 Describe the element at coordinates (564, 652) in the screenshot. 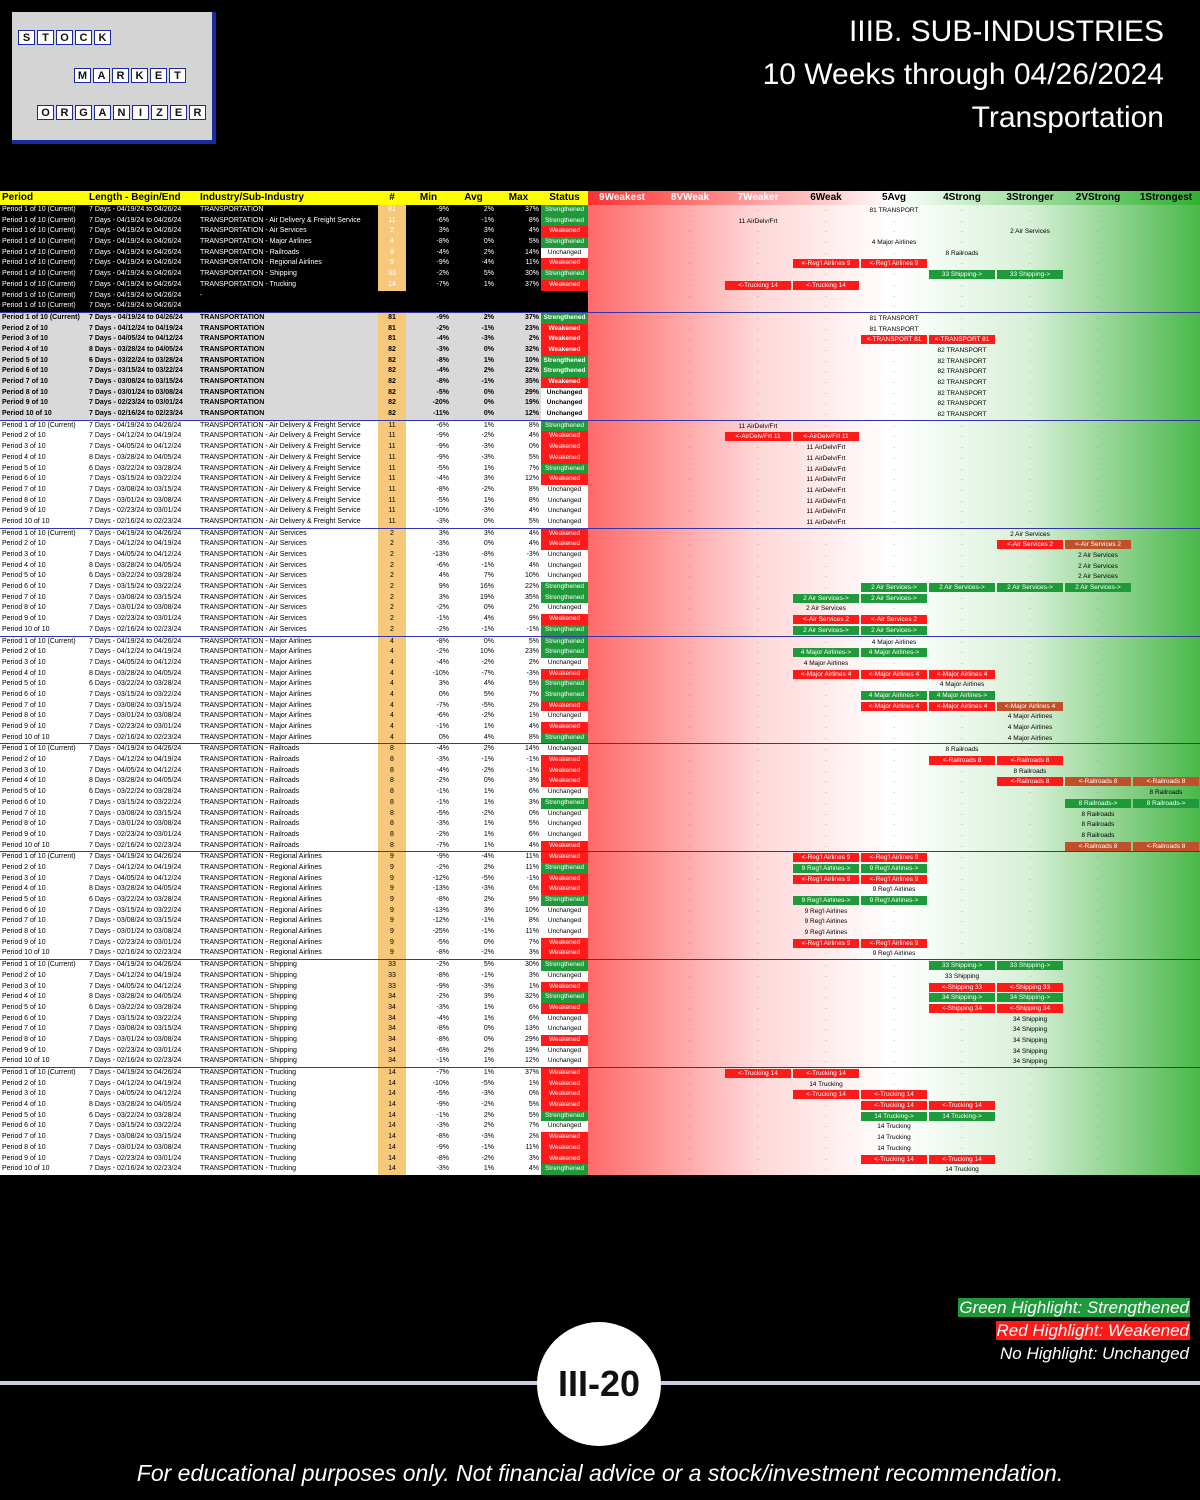

I see `cell-status: Strengthened` at that location.